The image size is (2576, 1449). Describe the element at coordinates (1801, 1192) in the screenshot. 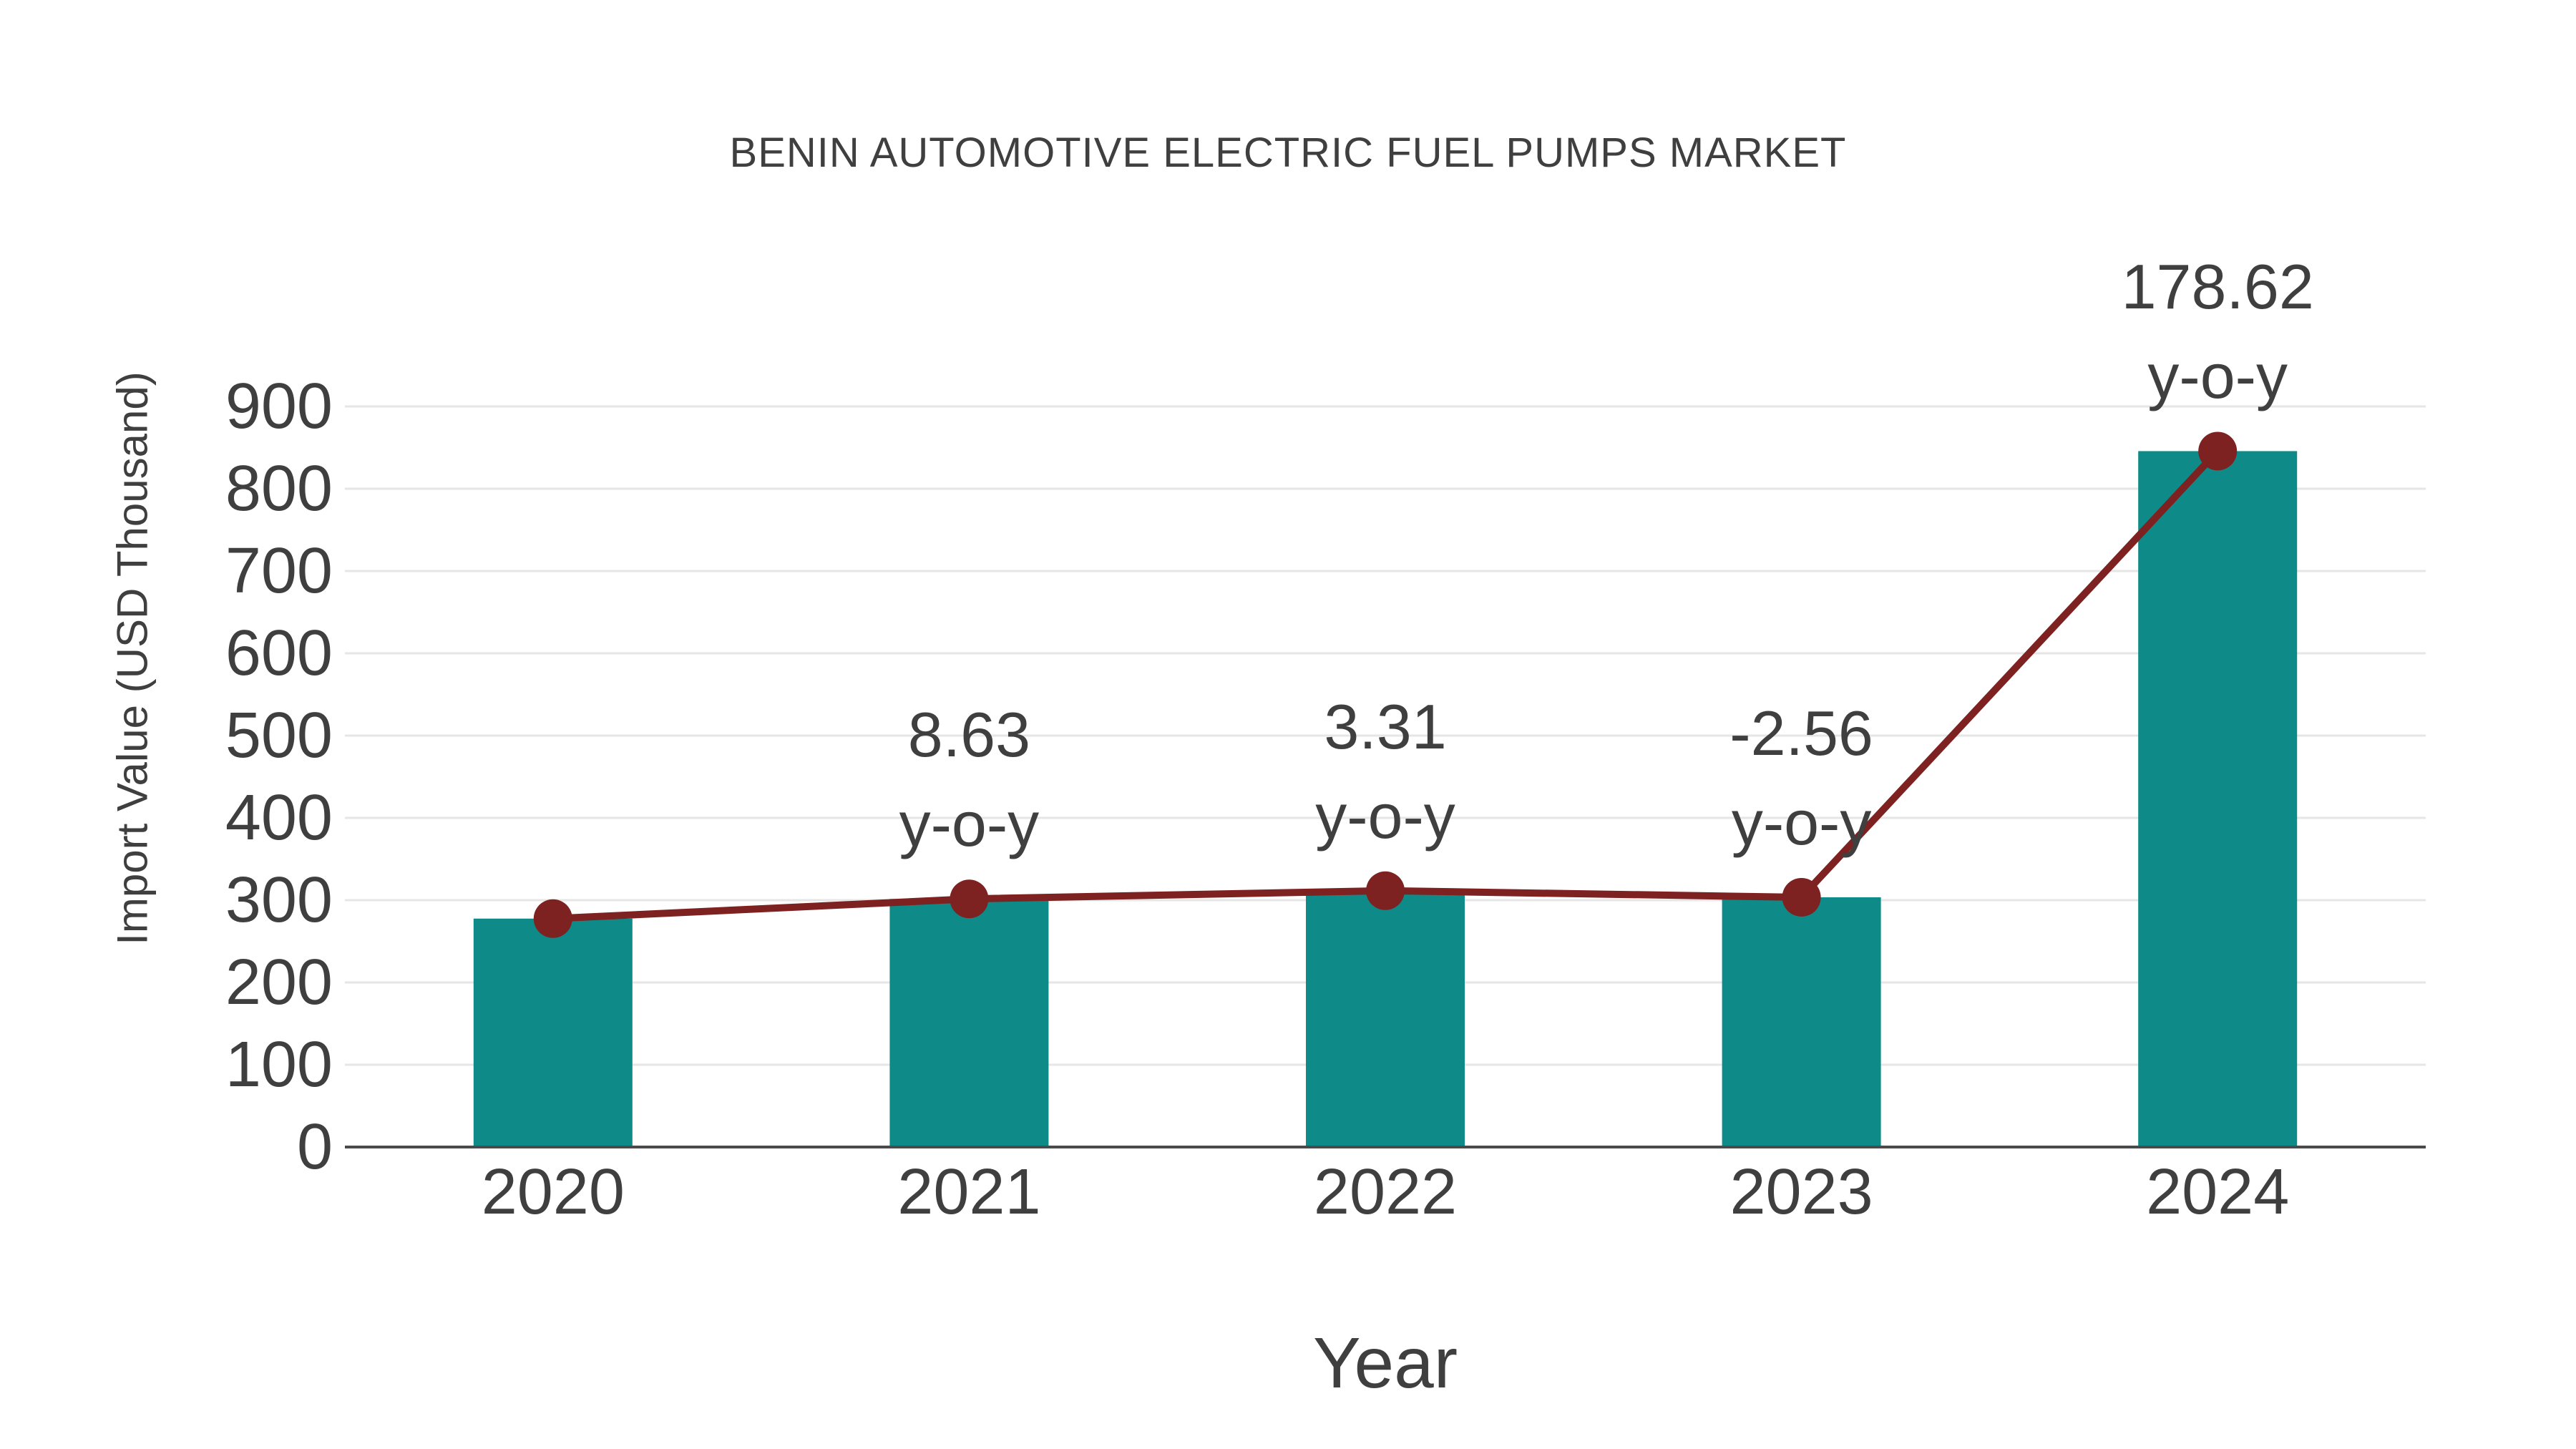

I see `x-tick-label: 2023` at that location.